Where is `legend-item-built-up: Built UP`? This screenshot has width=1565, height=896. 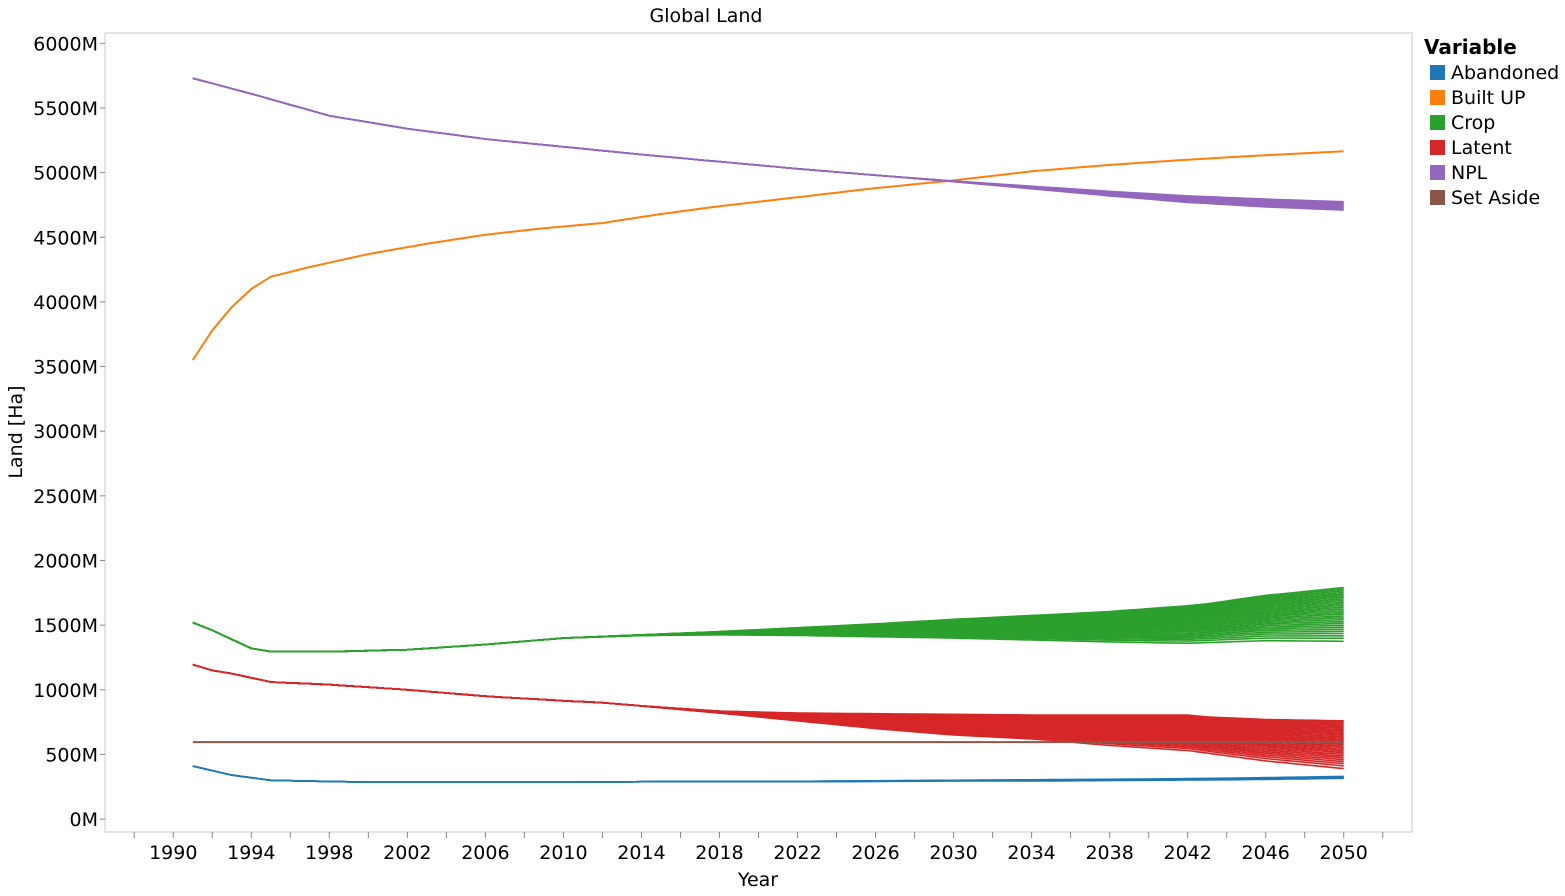 legend-item-built-up: Built UP is located at coordinates (1494, 97).